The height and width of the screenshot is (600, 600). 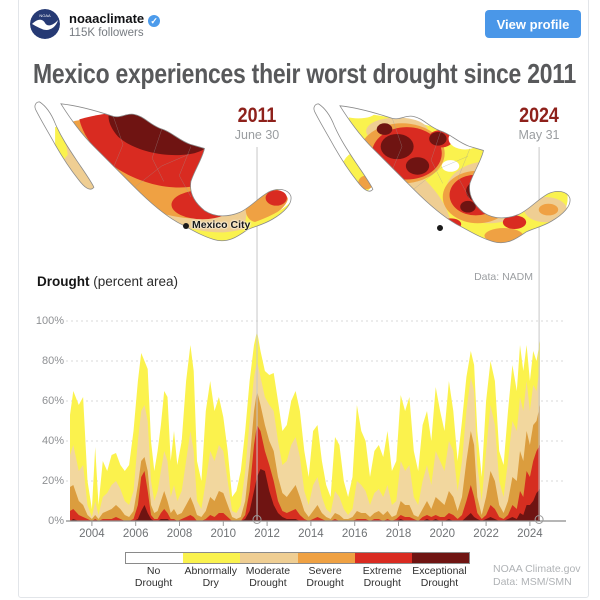 I want to click on credit-line-1: NOAA Climate.gov, so click(x=537, y=569).